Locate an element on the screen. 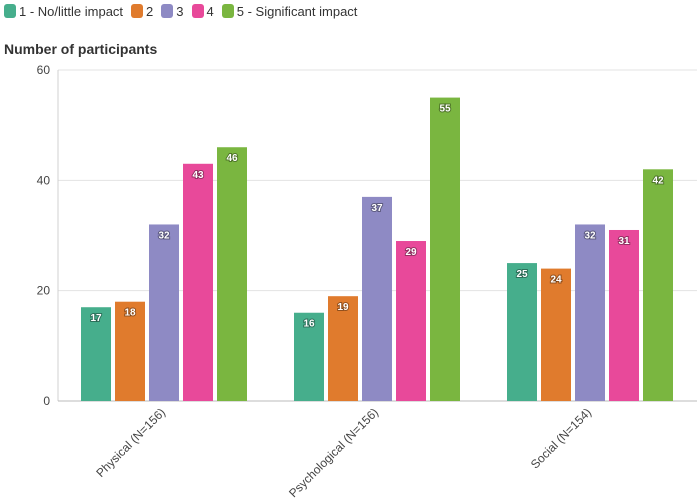 The image size is (700, 502). legend-item-4: 4 is located at coordinates (202, 11).